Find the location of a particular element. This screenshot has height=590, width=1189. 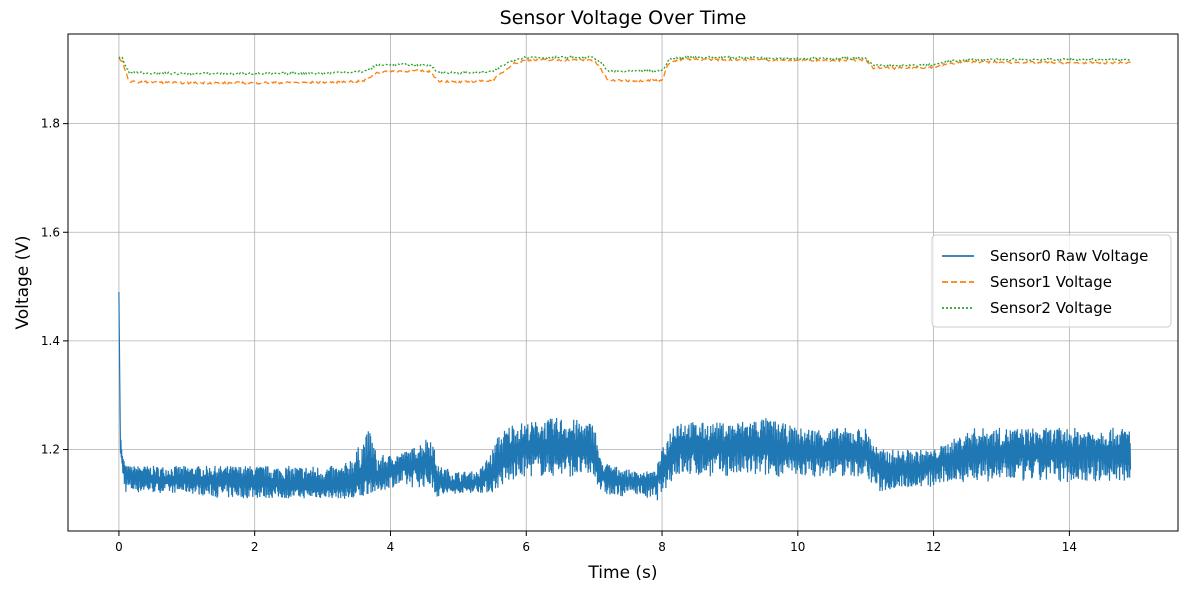

y-tick-label: 1.6 is located at coordinates (50, 232).